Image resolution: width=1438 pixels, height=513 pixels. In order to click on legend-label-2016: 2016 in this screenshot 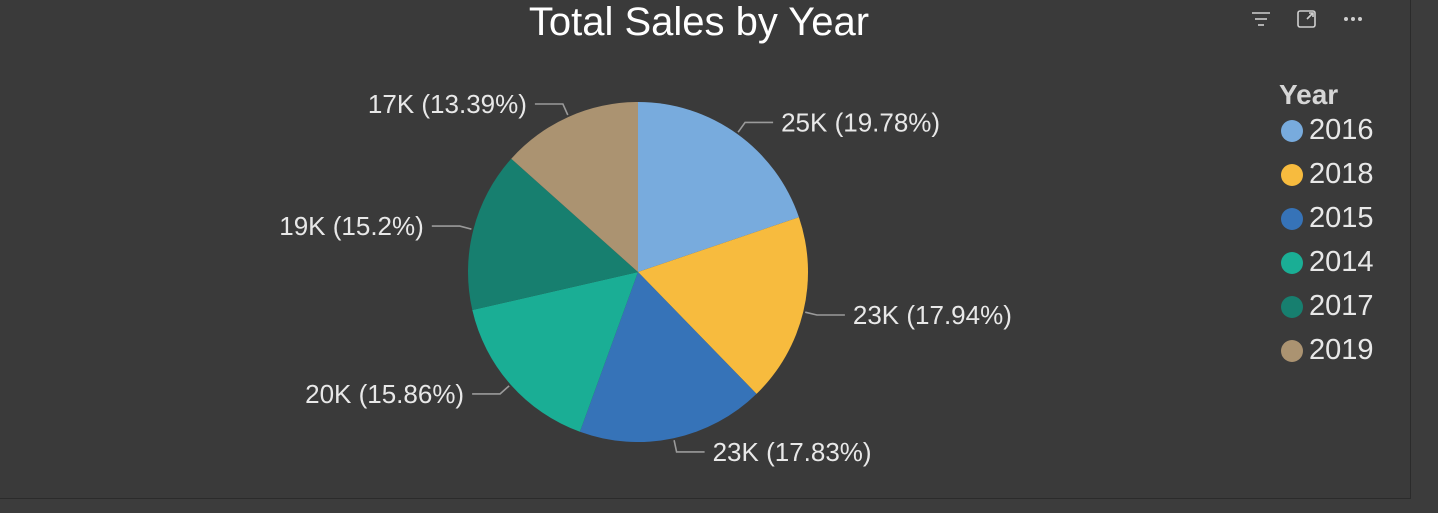, I will do `click(1341, 130)`.